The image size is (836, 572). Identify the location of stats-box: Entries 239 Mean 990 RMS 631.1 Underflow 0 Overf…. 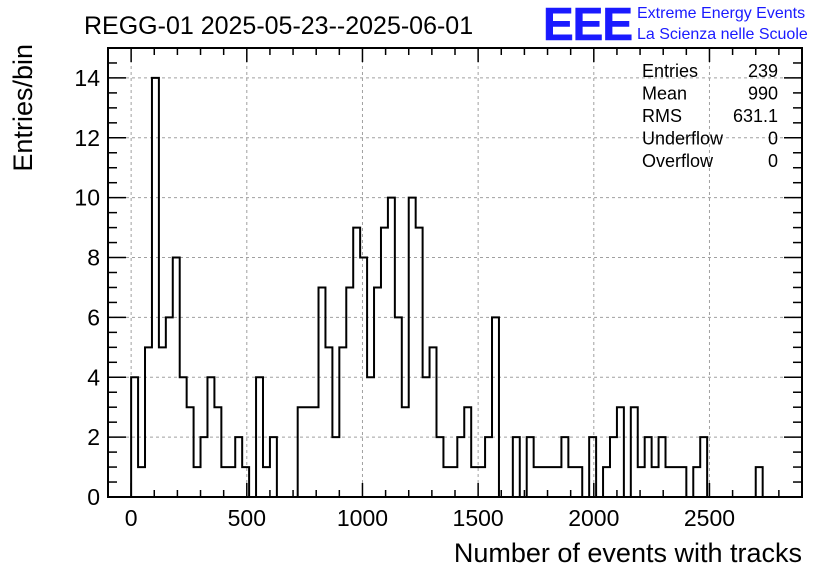
(710, 116).